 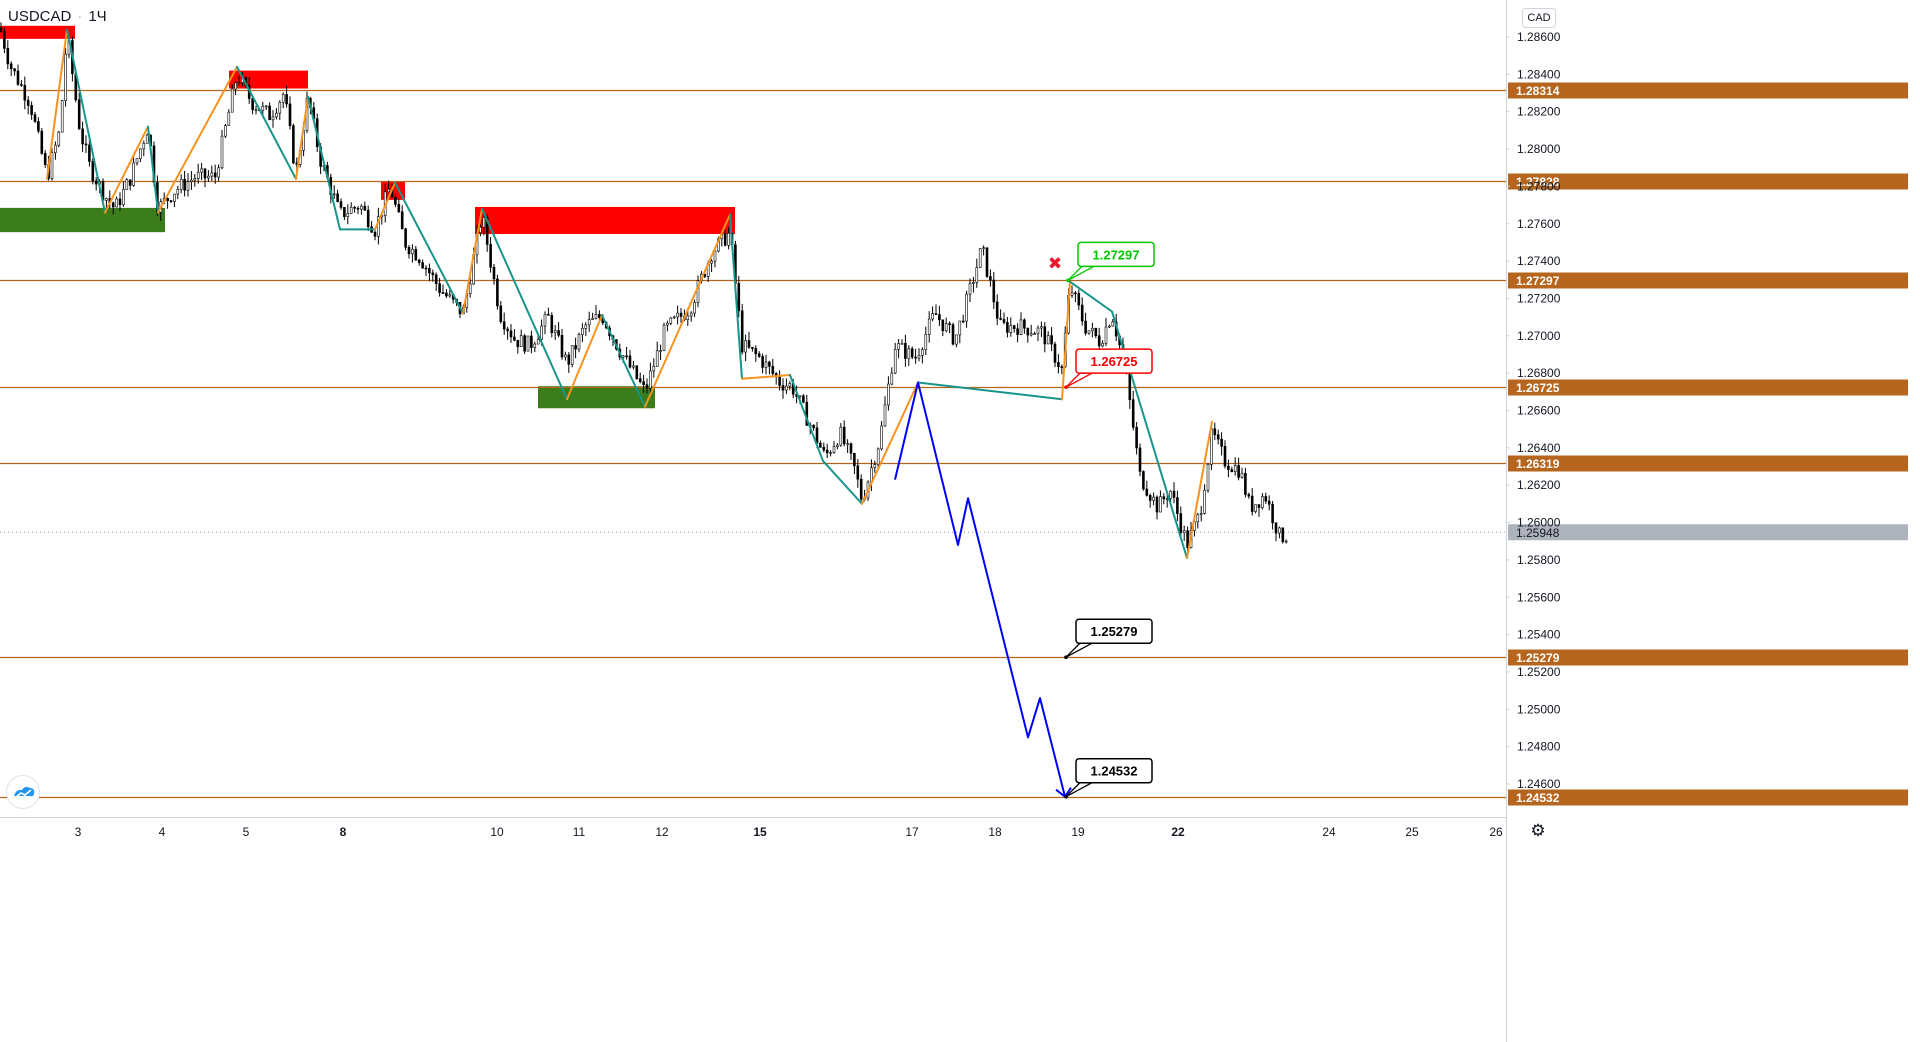 What do you see at coordinates (980, 589) in the screenshot?
I see `projection-line` at bounding box center [980, 589].